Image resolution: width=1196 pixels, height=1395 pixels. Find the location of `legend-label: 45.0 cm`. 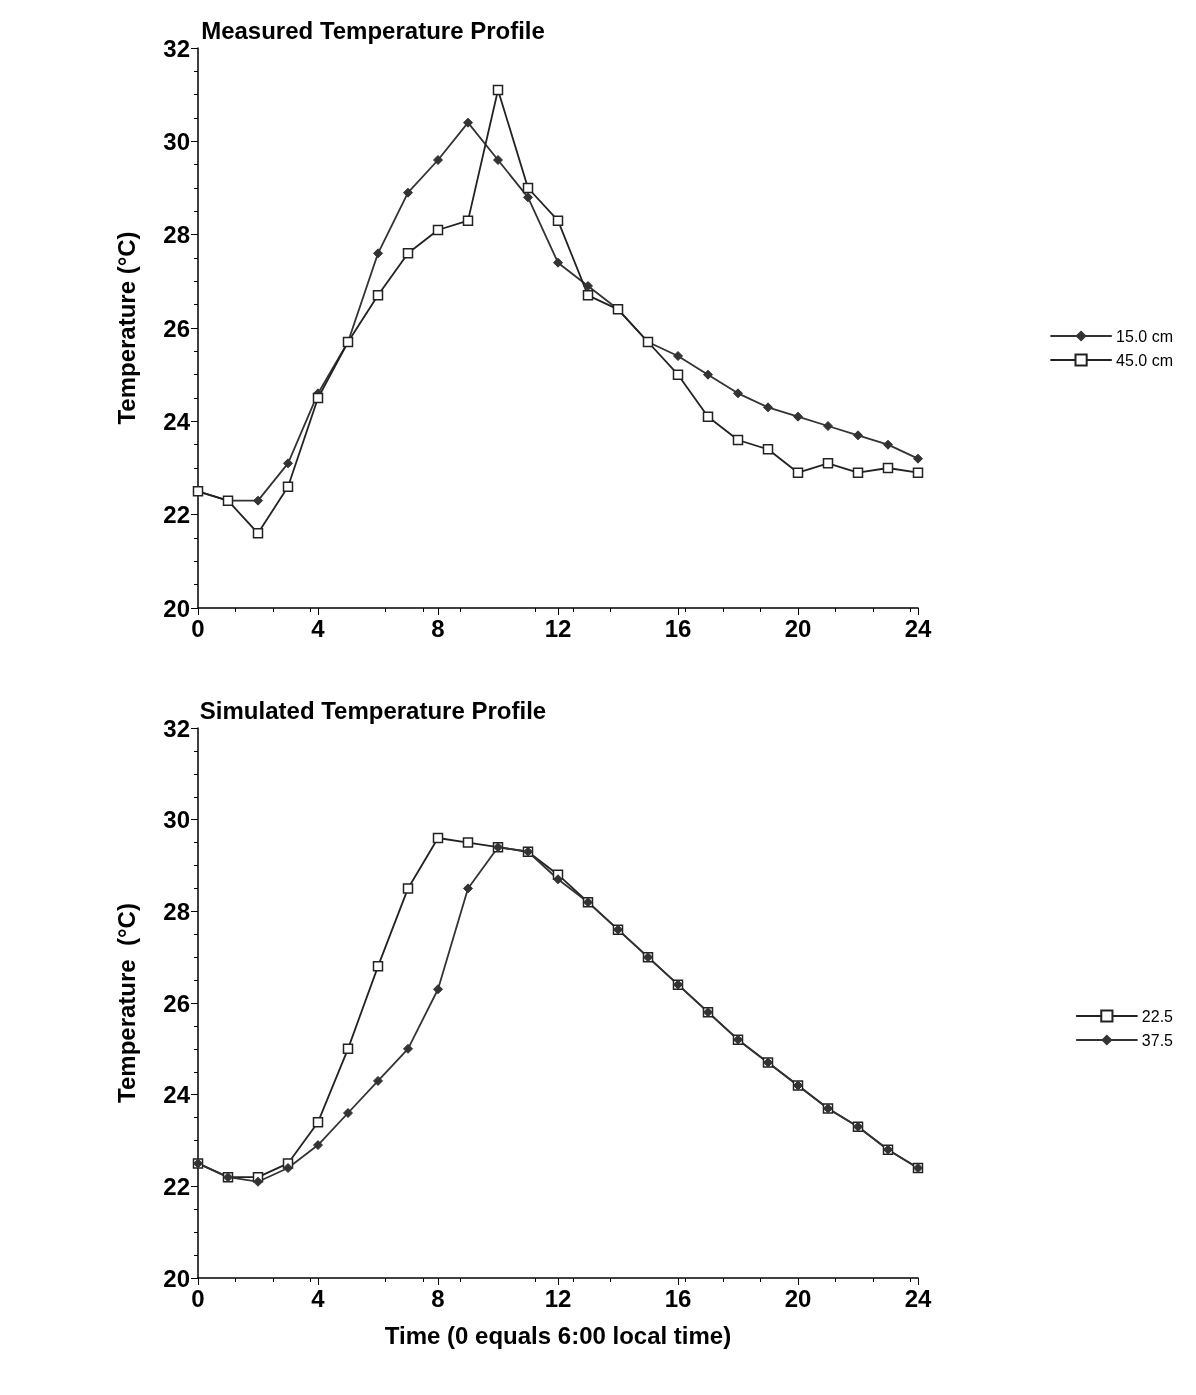

legend-label: 45.0 cm is located at coordinates (1145, 360).